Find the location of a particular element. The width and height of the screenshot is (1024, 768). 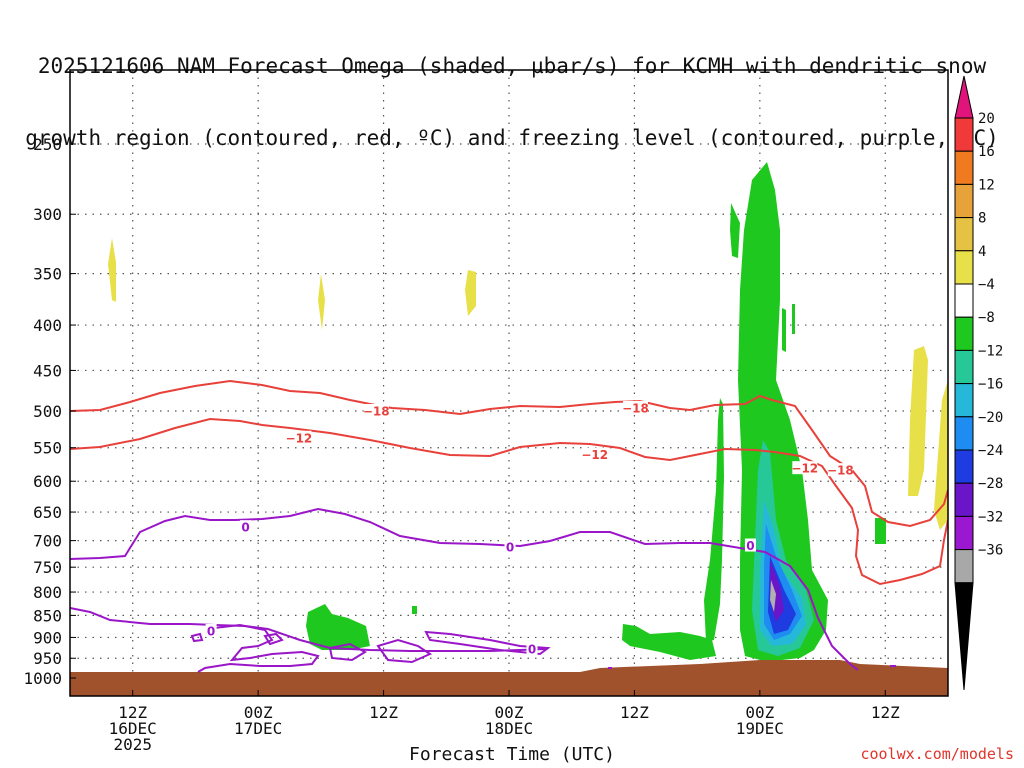

x-tick-date: 17DEC is located at coordinates (258, 728).